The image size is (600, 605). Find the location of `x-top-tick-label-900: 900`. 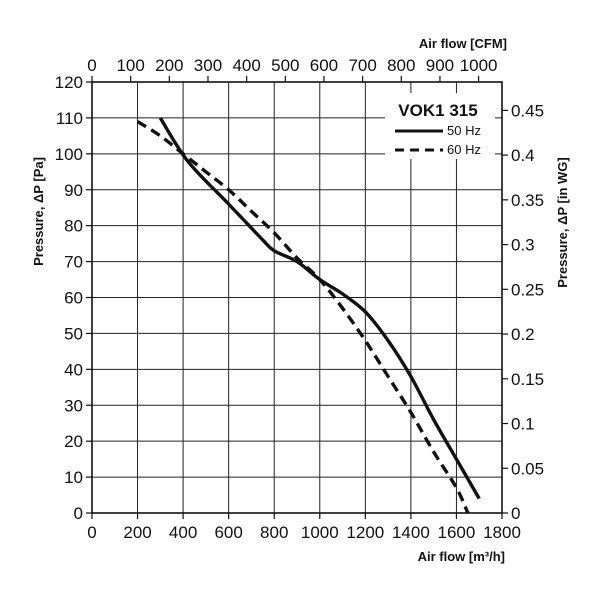

x-top-tick-label-900: 900 is located at coordinates (440, 65).